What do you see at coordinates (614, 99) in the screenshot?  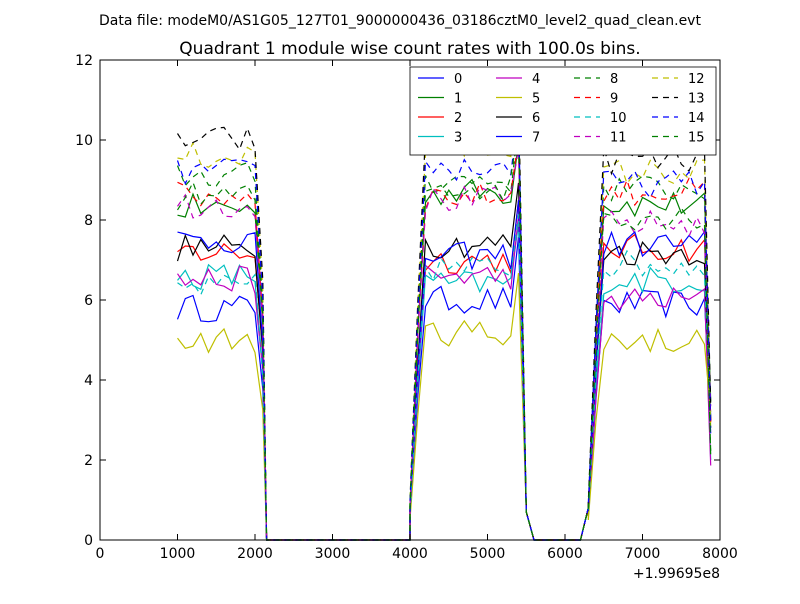 I see `legend-label-9: 9` at bounding box center [614, 99].